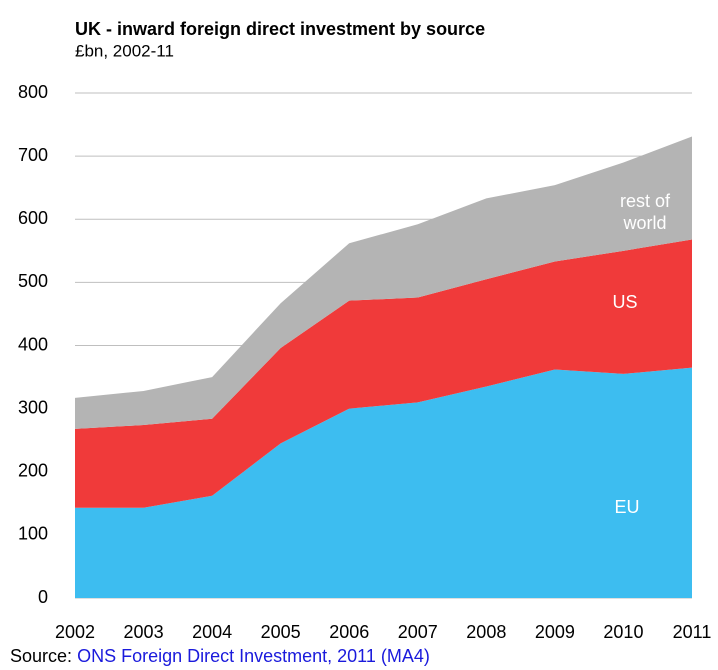 The width and height of the screenshot is (718, 670). I want to click on chart-subtitle: £bn, 2002-11, so click(124, 50).